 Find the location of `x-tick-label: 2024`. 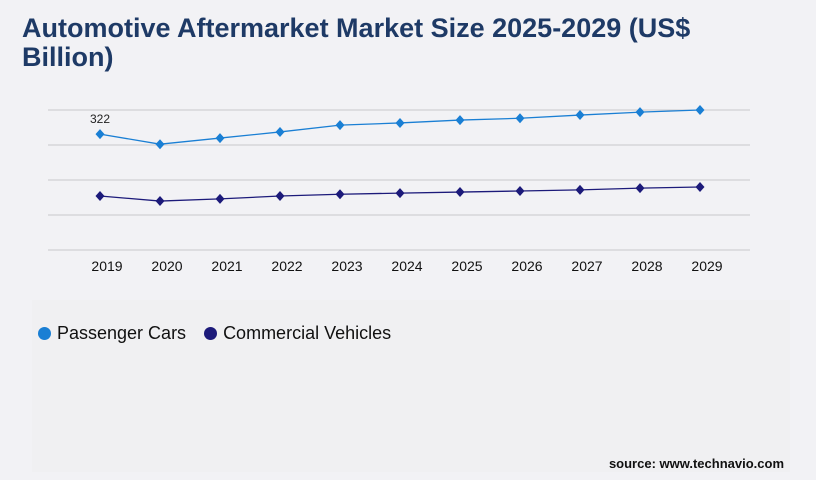

x-tick-label: 2024 is located at coordinates (406, 266).